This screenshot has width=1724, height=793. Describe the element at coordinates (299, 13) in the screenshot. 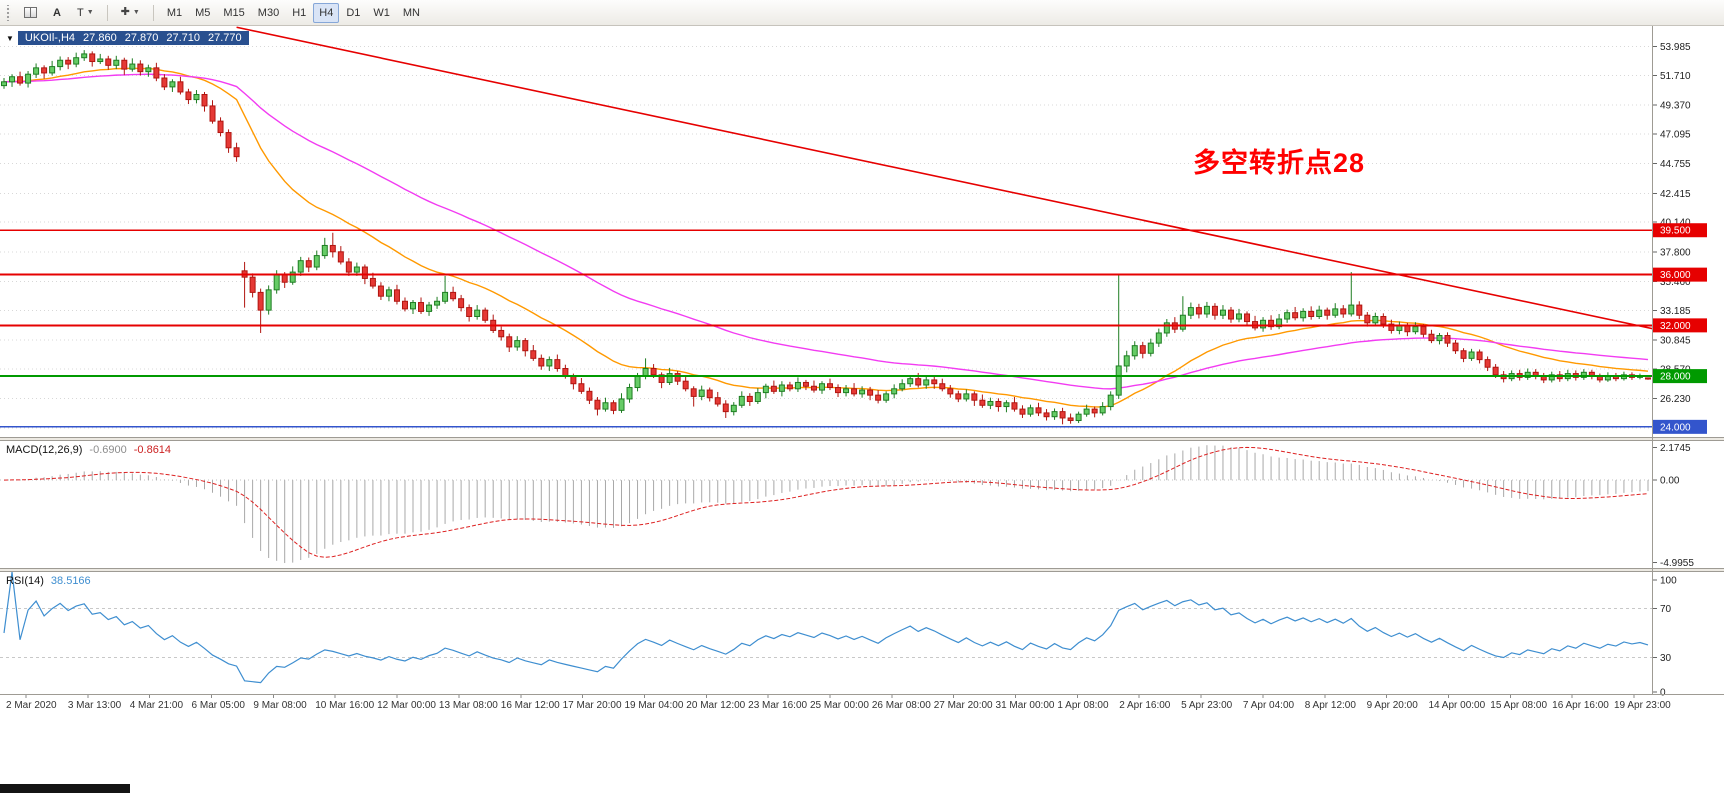

I see `timeframe-button-h1: H1` at that location.